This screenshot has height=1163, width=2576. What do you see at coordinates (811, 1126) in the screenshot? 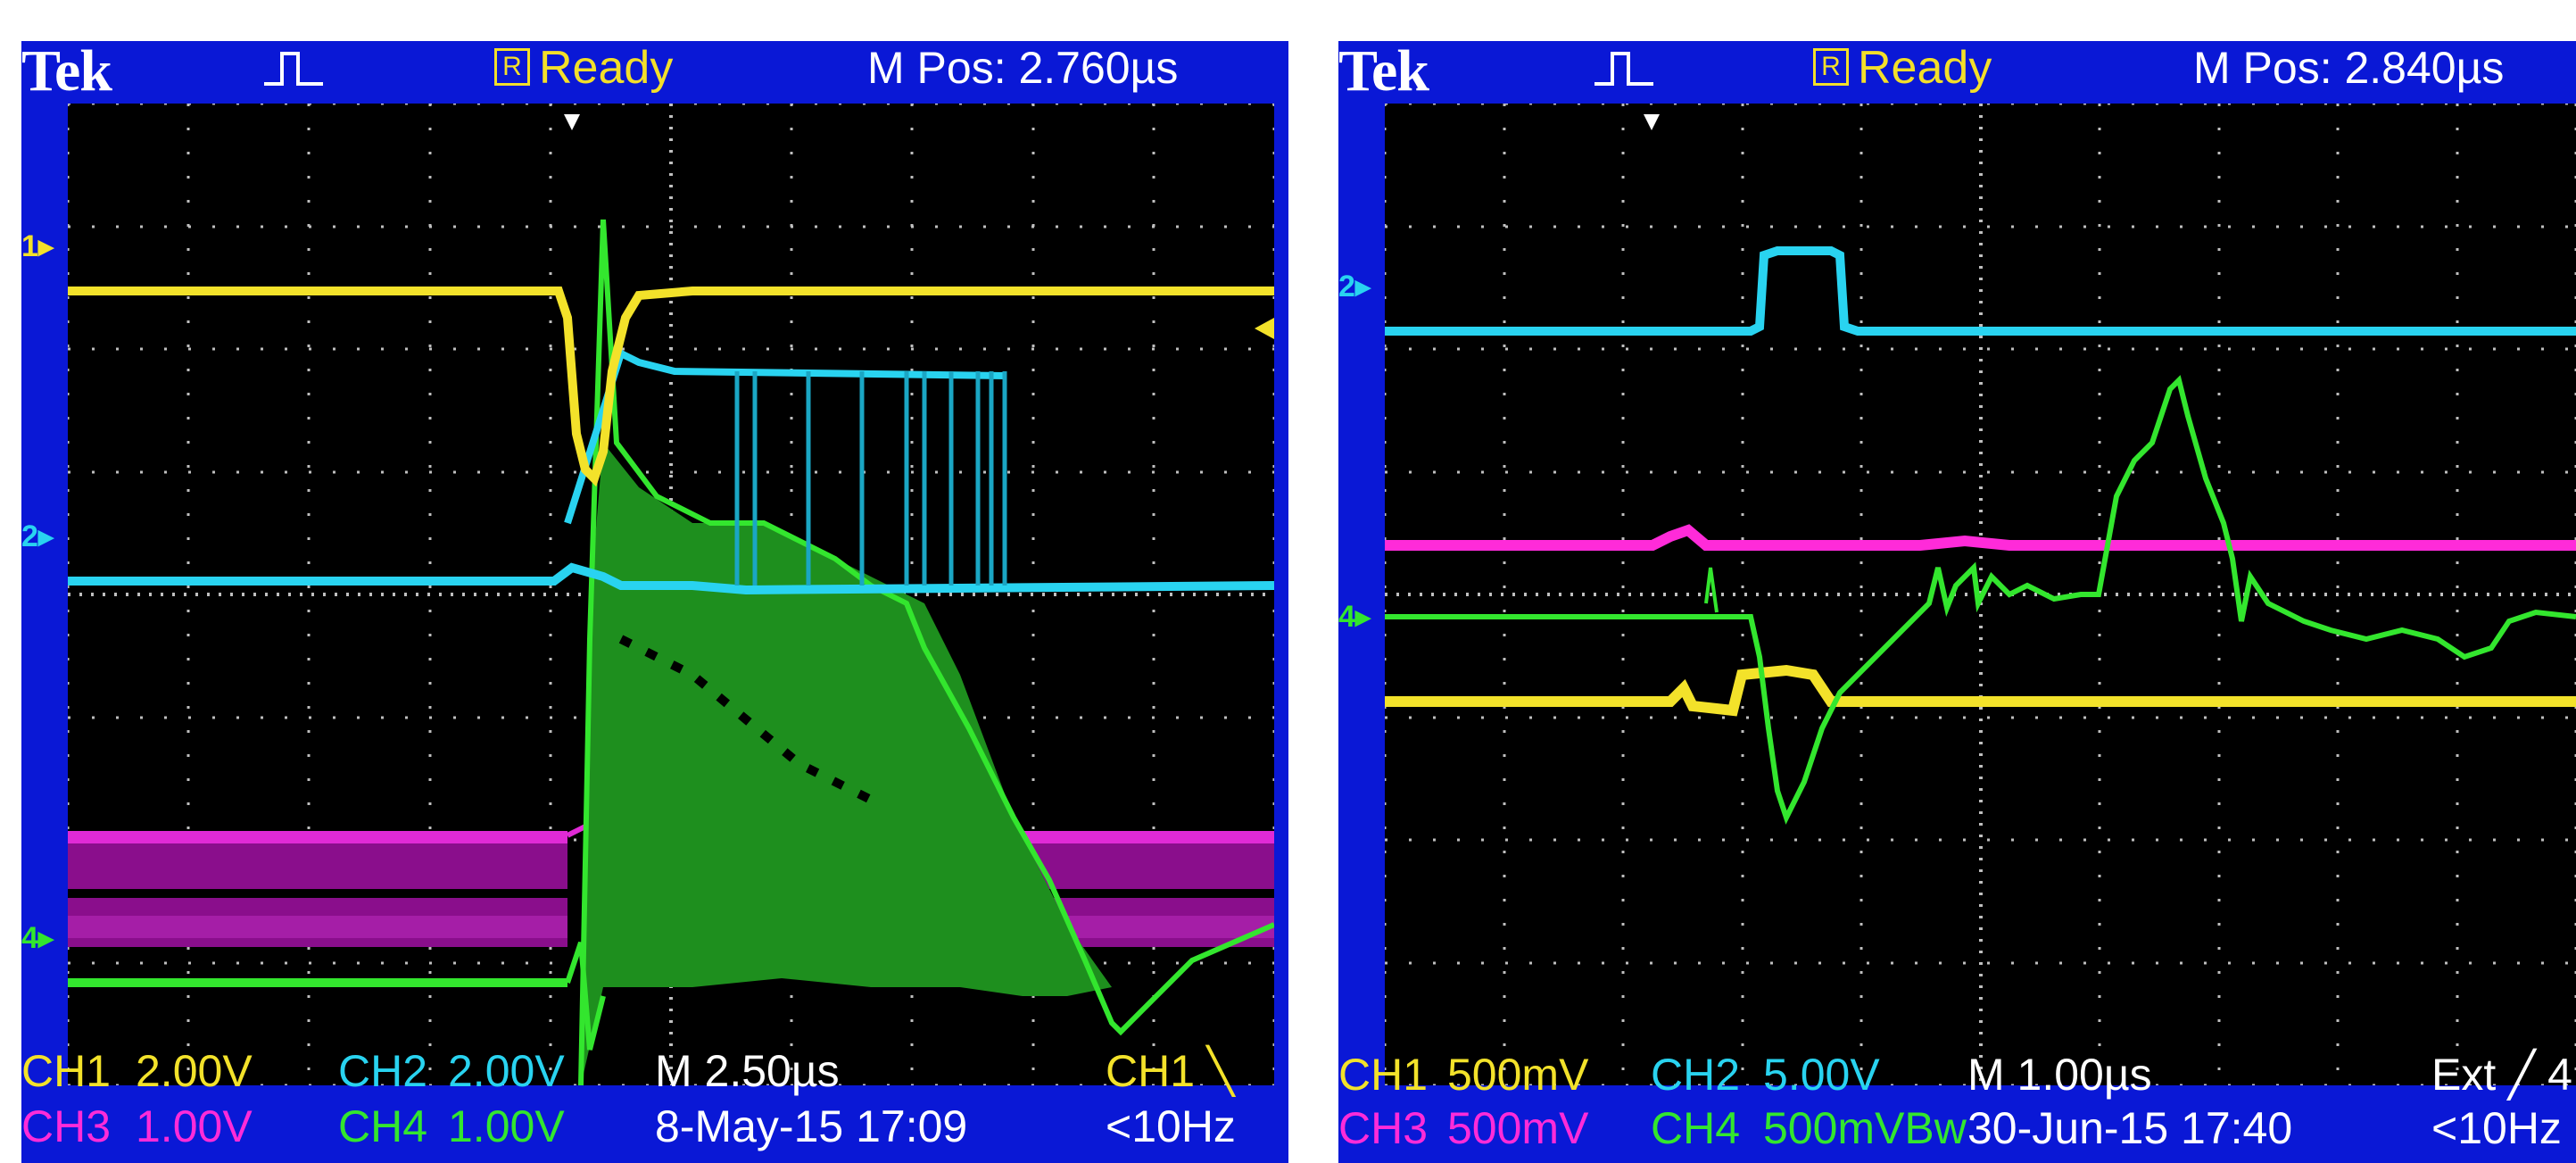
I see `capture-date: 8-May-15 17:09` at bounding box center [811, 1126].